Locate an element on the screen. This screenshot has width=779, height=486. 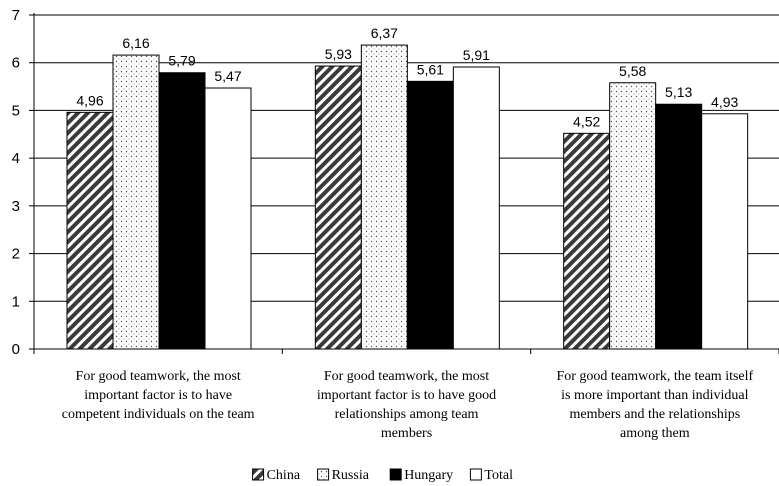
legend-label-china: China is located at coordinates (284, 475).